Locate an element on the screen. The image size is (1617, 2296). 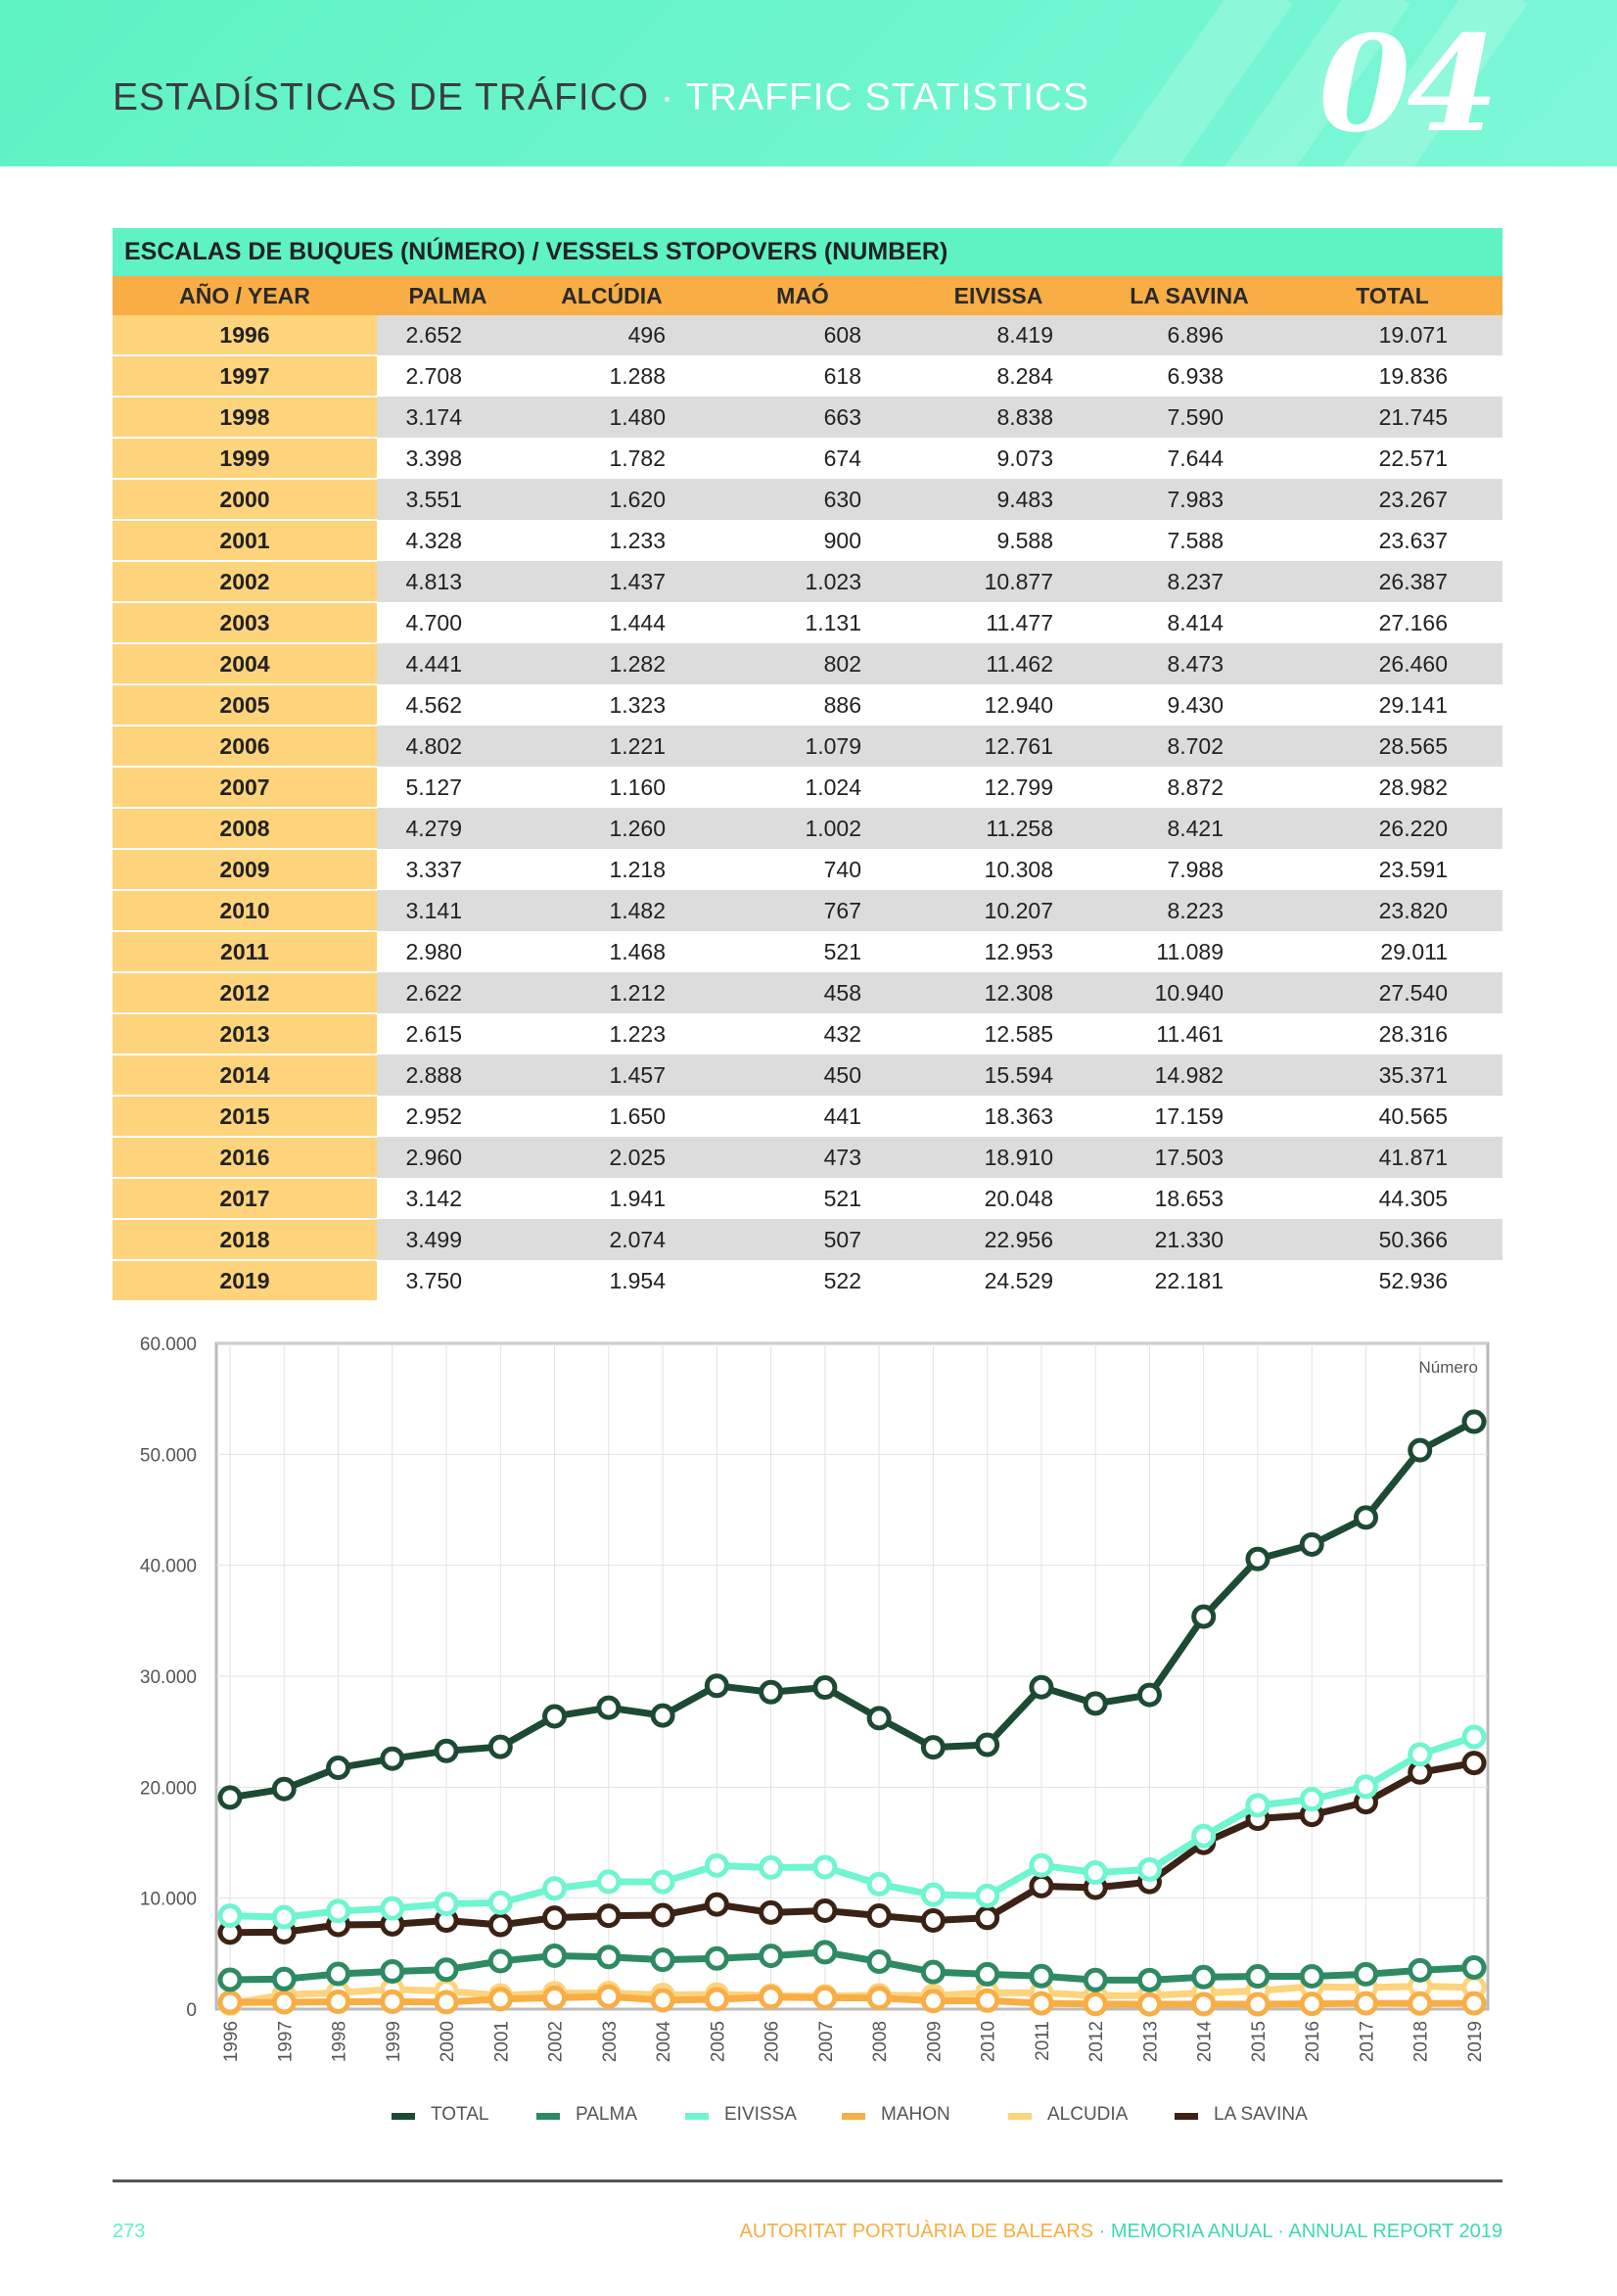
cell-eivissa: 12.761 is located at coordinates (998, 746).